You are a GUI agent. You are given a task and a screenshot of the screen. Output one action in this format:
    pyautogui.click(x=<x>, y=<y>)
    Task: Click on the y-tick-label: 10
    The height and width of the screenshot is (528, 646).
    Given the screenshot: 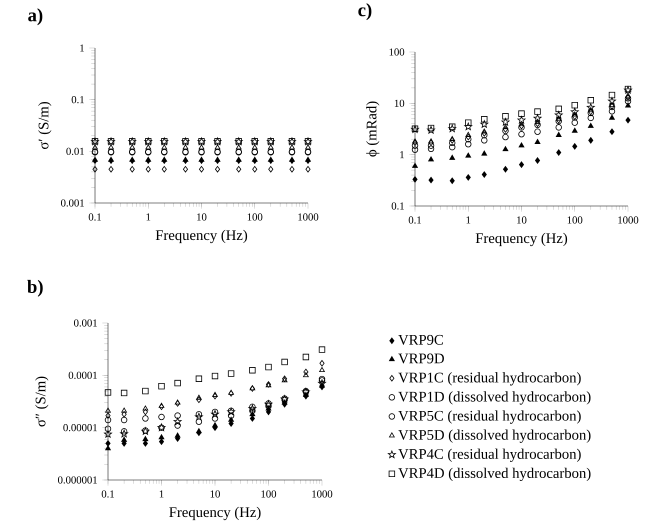 What is the action you would take?
    pyautogui.click(x=399, y=103)
    